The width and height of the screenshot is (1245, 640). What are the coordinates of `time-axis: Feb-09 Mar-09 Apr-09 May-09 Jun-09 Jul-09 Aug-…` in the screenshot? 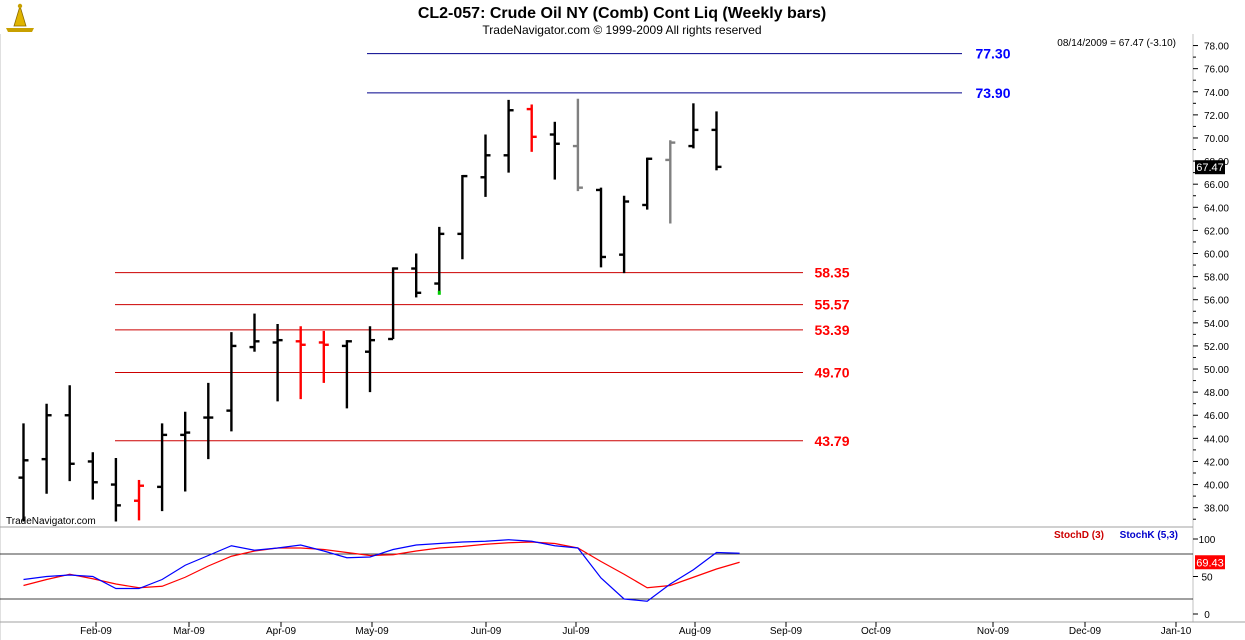 It's located at (636, 629).